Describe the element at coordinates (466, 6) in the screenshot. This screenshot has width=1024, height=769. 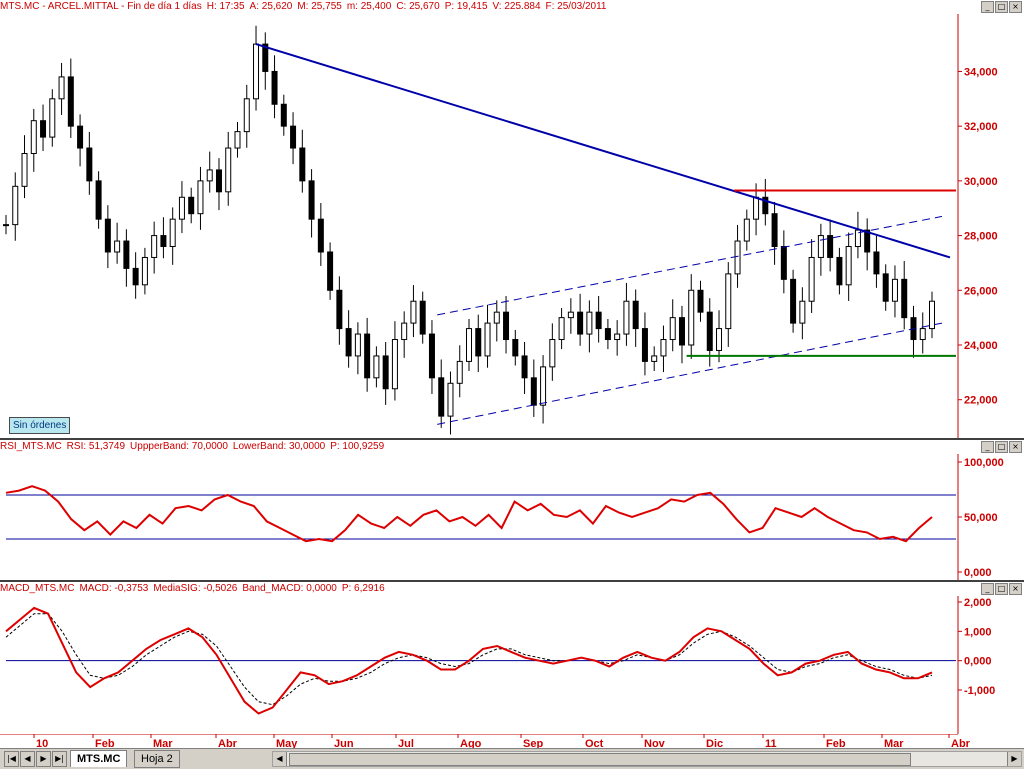
I see `price-title-field: P: 19,415` at that location.